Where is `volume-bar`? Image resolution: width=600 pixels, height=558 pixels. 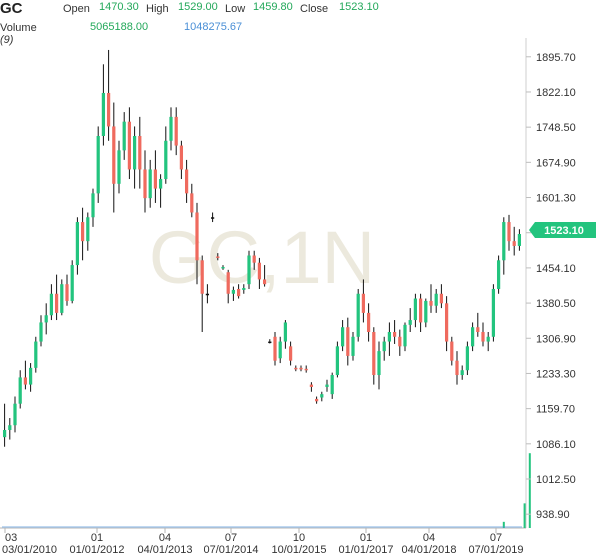 volume-bar is located at coordinates (503, 524).